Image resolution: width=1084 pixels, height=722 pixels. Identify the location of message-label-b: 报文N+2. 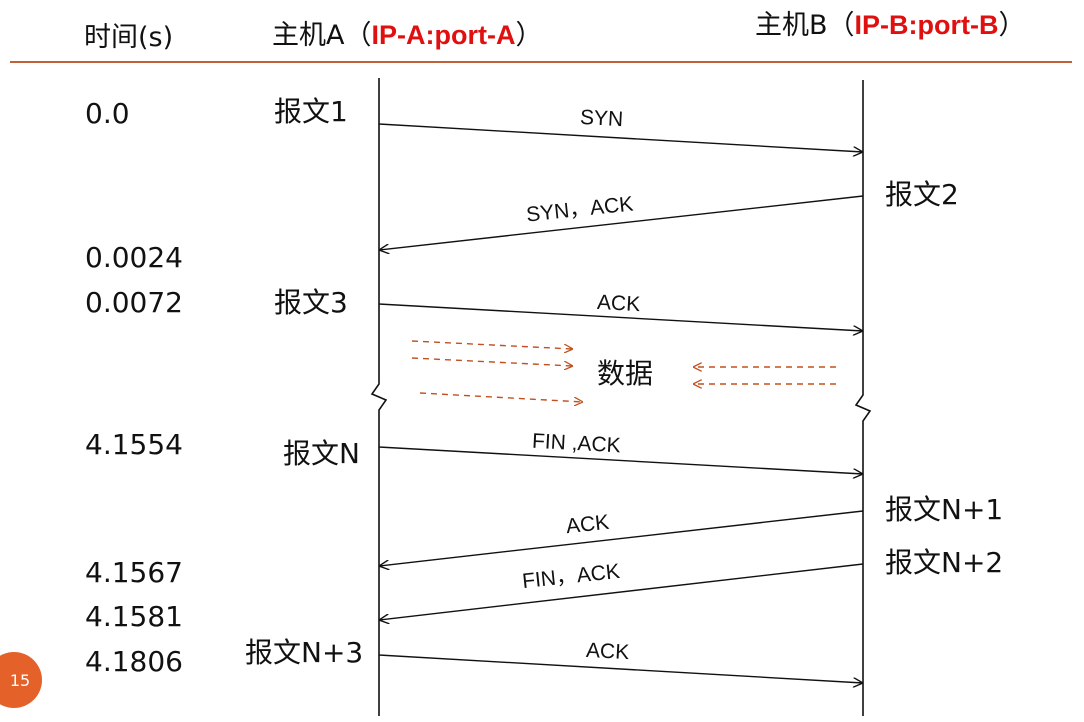
(944, 562).